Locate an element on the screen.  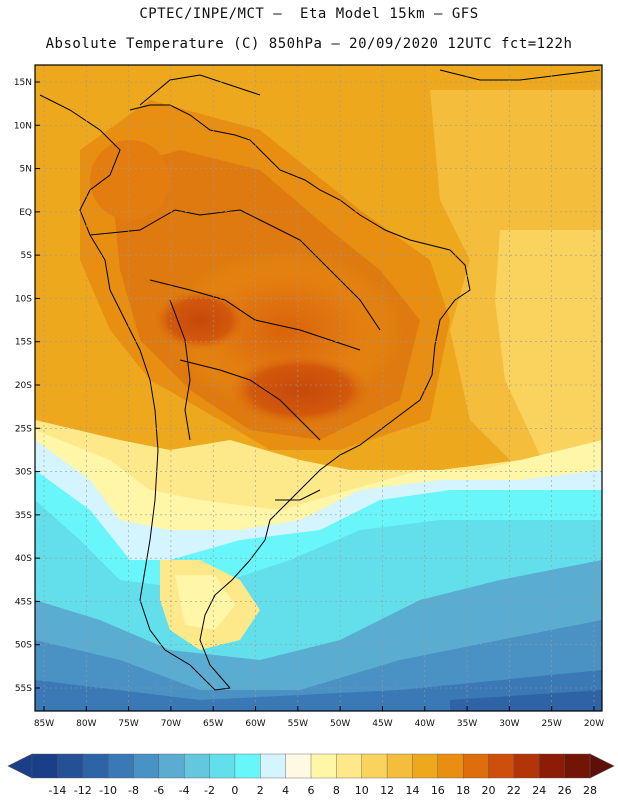
lon-label: 70W is located at coordinates (171, 724).